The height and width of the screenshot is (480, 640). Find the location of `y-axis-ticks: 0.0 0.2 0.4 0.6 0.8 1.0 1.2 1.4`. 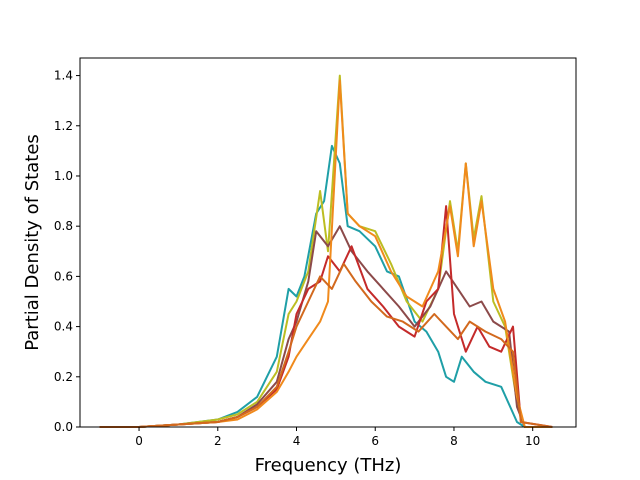

y-axis-ticks: 0.0 0.2 0.4 0.6 0.8 1.0 1.2 1.4 is located at coordinates (67, 251).